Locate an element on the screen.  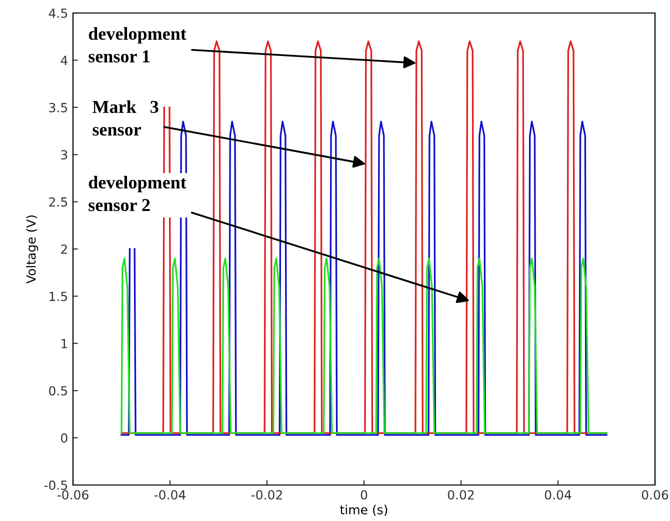
x-tick-label: -0.04 is located at coordinates (170, 495).